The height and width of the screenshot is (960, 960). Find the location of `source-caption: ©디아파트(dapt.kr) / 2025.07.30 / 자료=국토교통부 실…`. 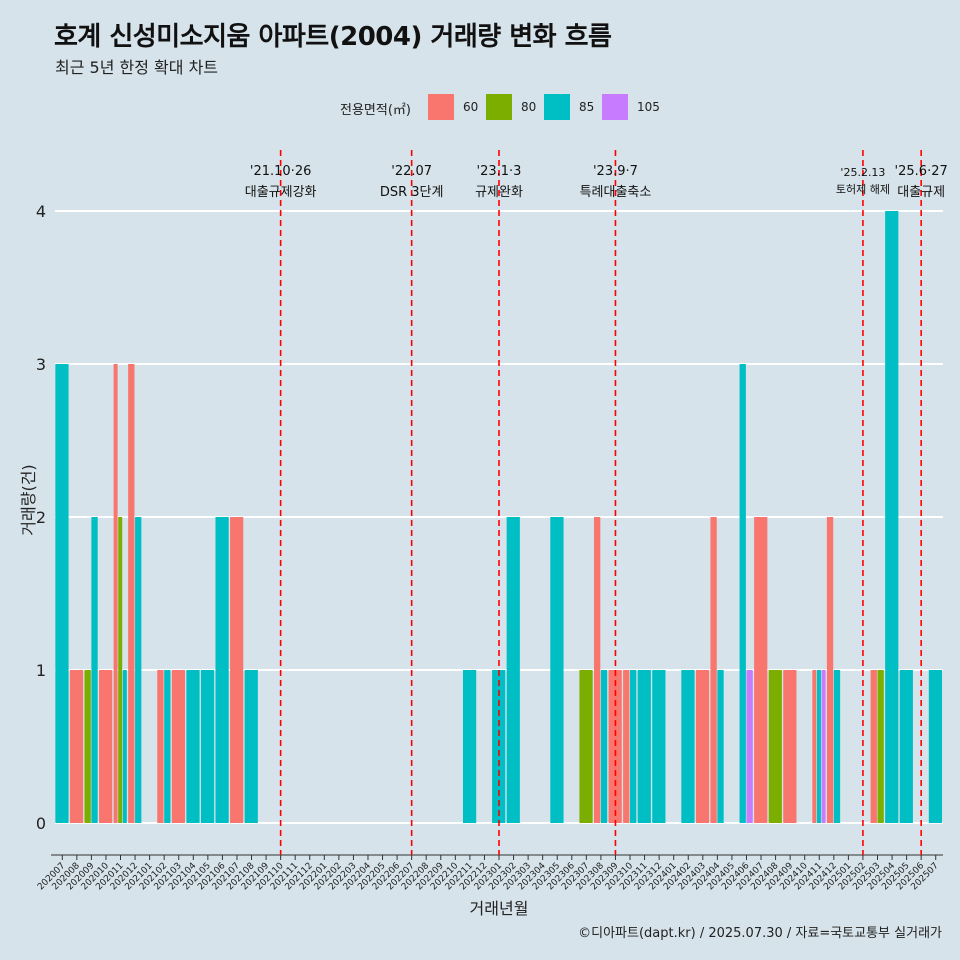

source-caption: ©디아파트(dapt.kr) / 2025.07.30 / 자료=국토교통부 실… is located at coordinates (760, 933).